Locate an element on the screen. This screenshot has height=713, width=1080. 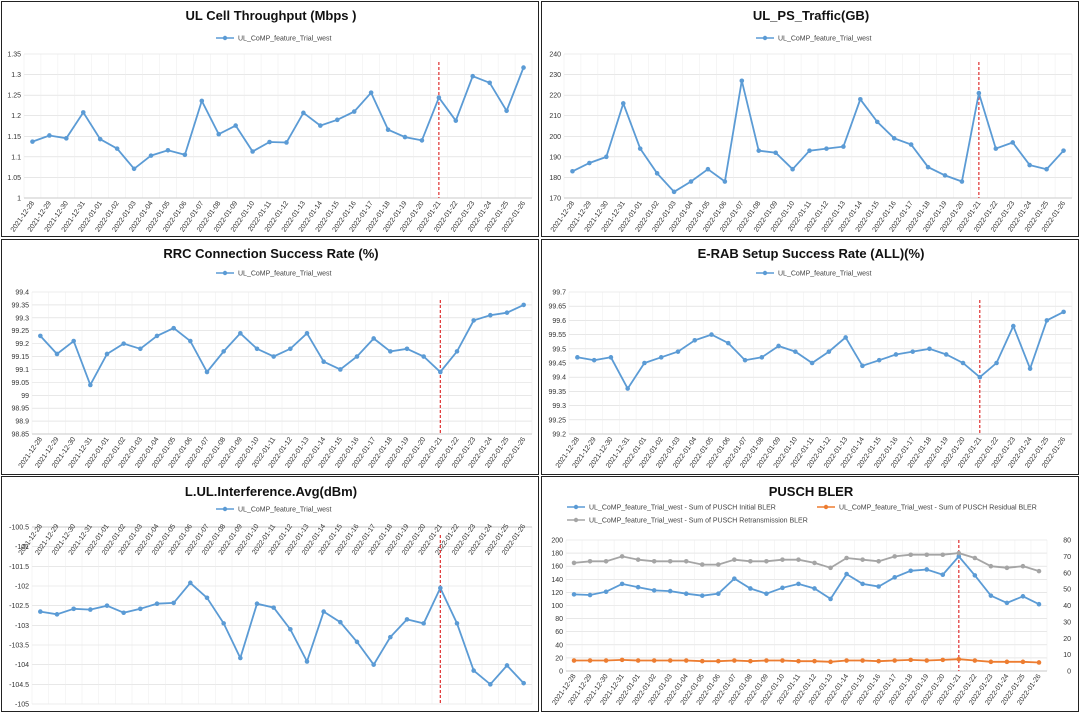
y-tick-label: 99.65 is located at coordinates (557, 307).